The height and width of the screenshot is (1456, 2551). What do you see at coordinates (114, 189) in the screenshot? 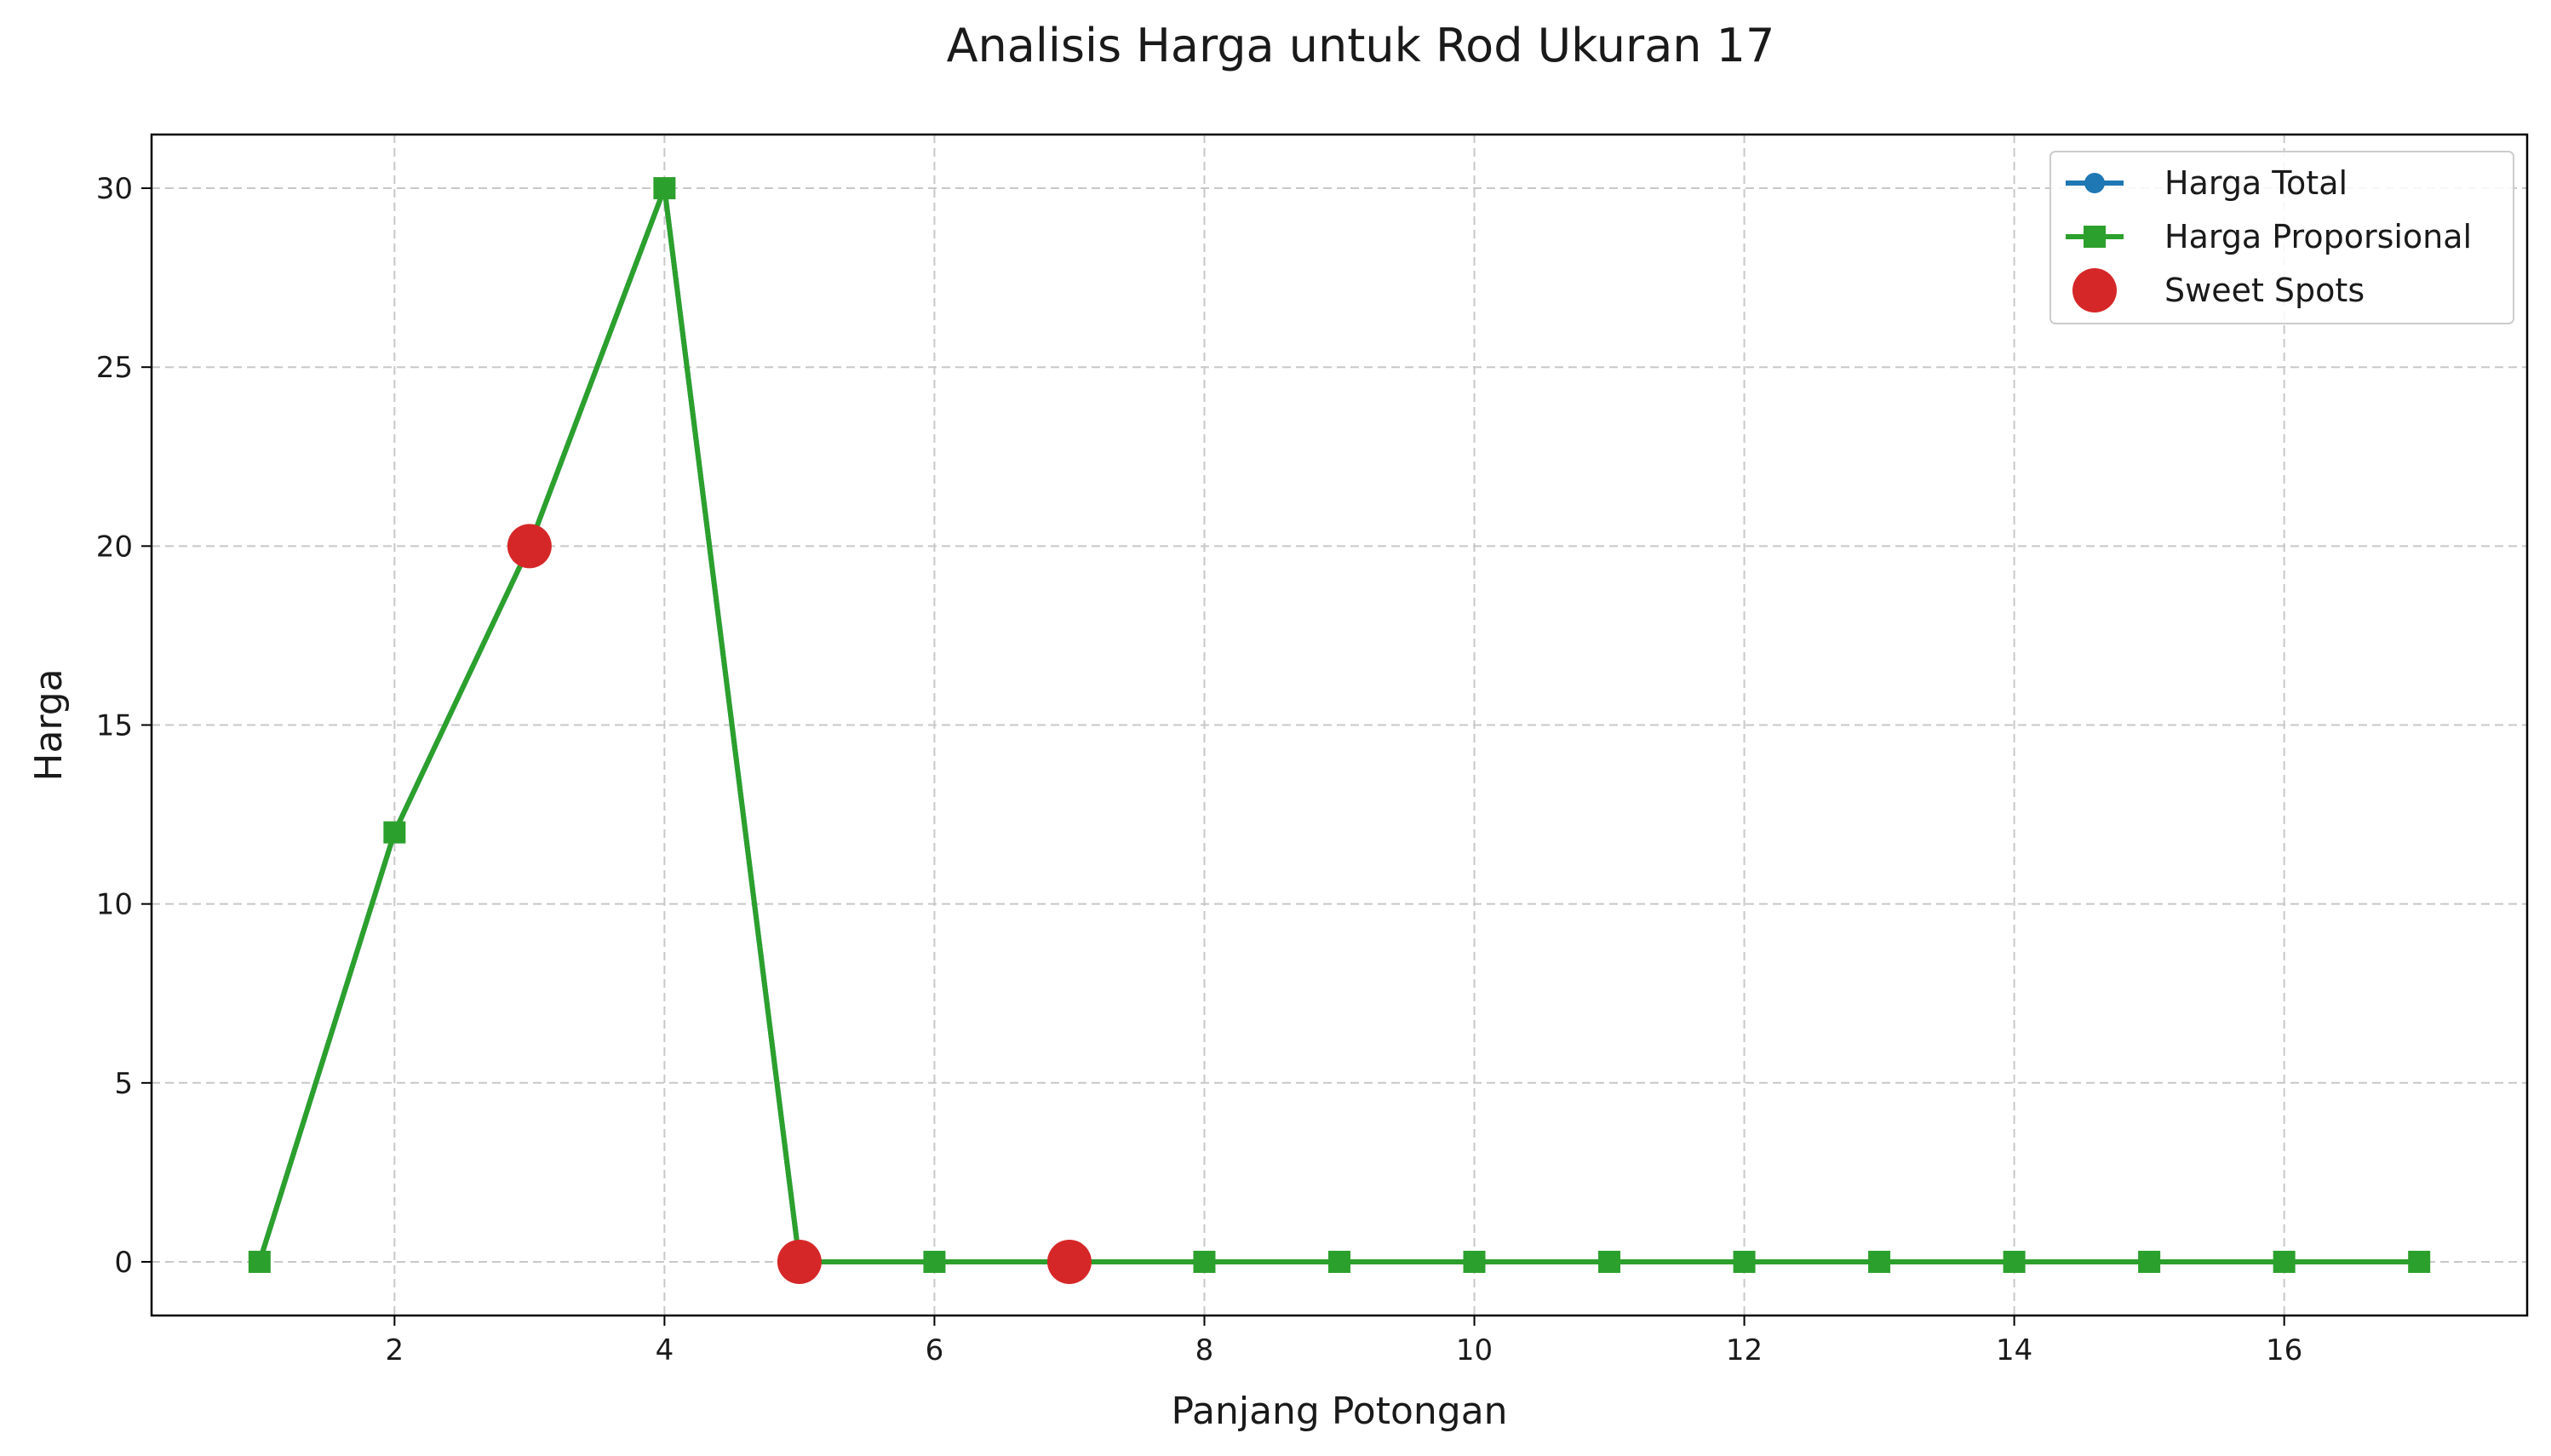
I see `y-tick-label: 30` at bounding box center [114, 189].